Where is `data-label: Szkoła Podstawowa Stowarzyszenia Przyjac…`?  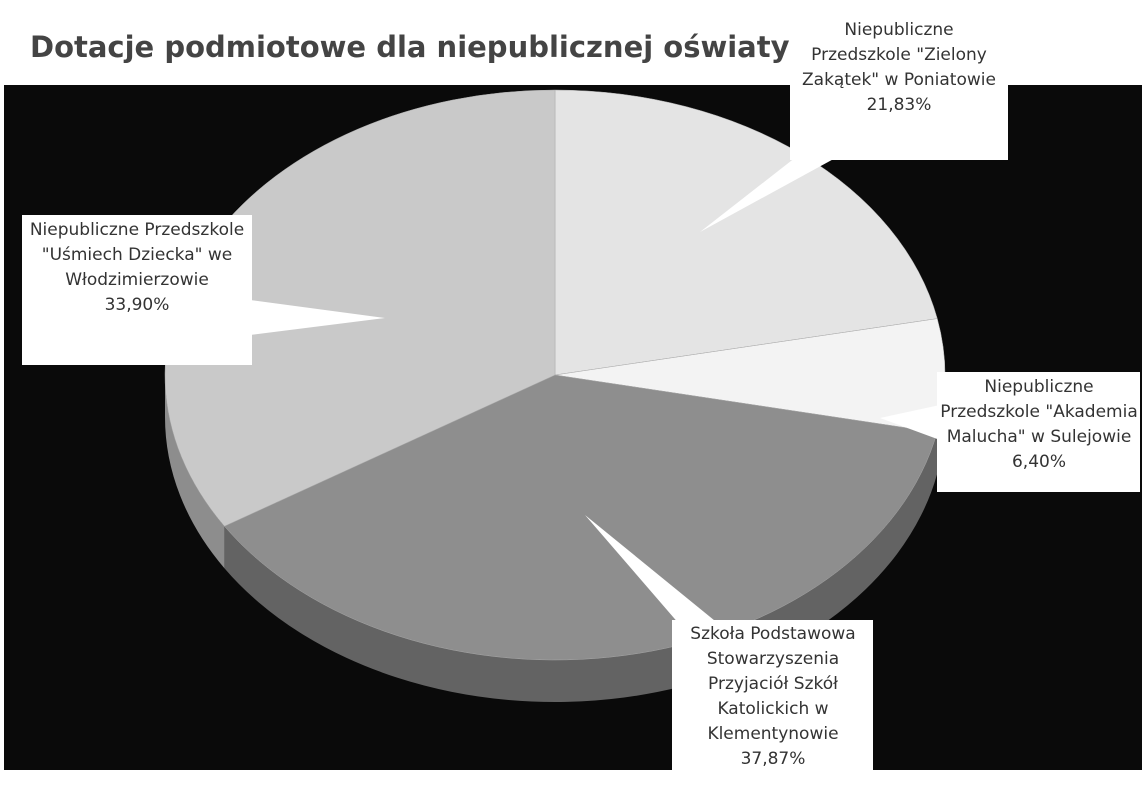
data-label: Szkoła Podstawowa Stowarzyszenia Przyjac… is located at coordinates (773, 697).